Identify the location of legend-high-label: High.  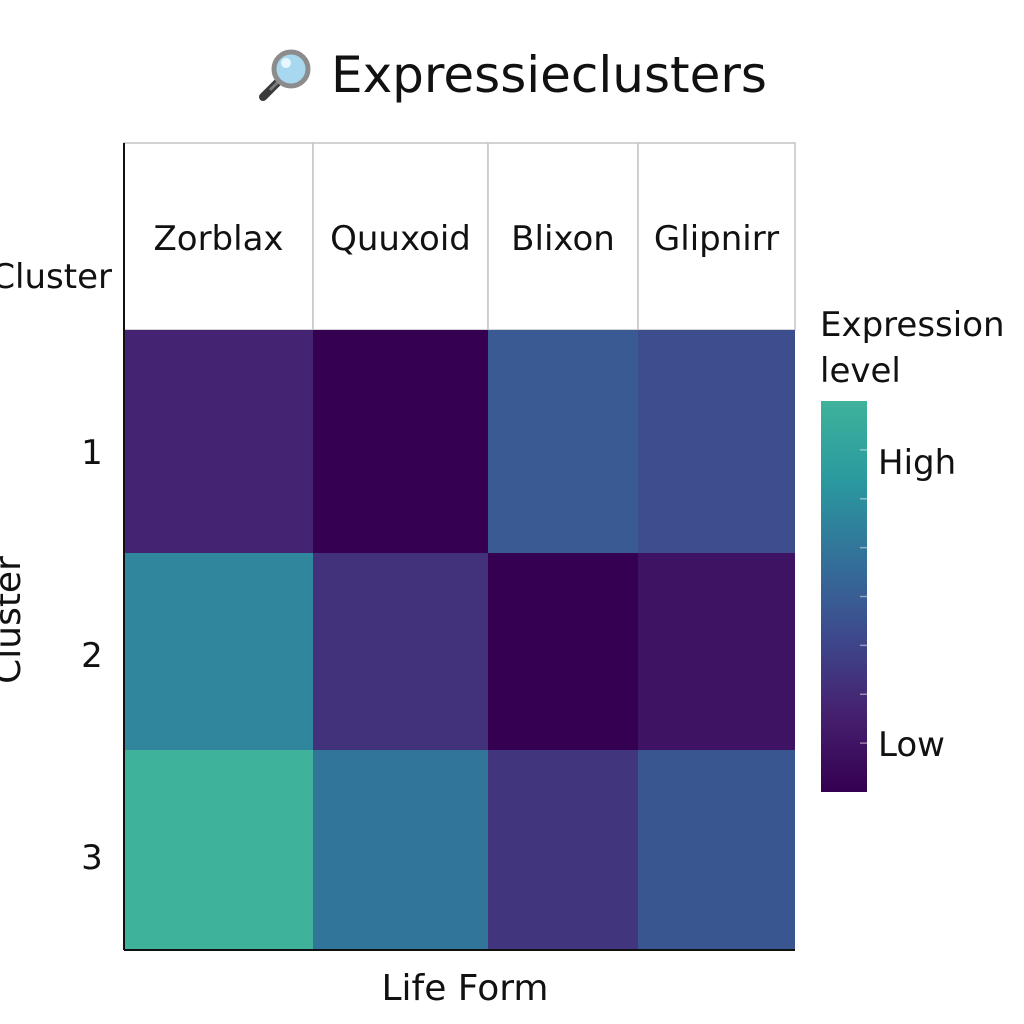
(917, 463).